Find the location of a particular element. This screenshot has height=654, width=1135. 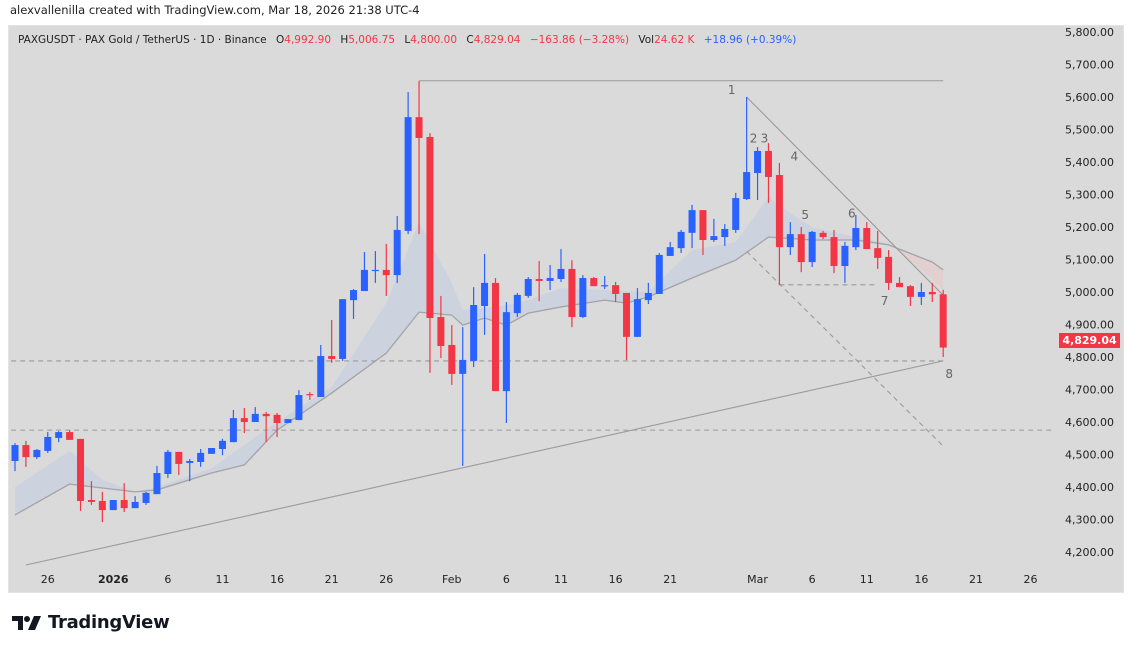

time-tick-label: 6 is located at coordinates (506, 579).